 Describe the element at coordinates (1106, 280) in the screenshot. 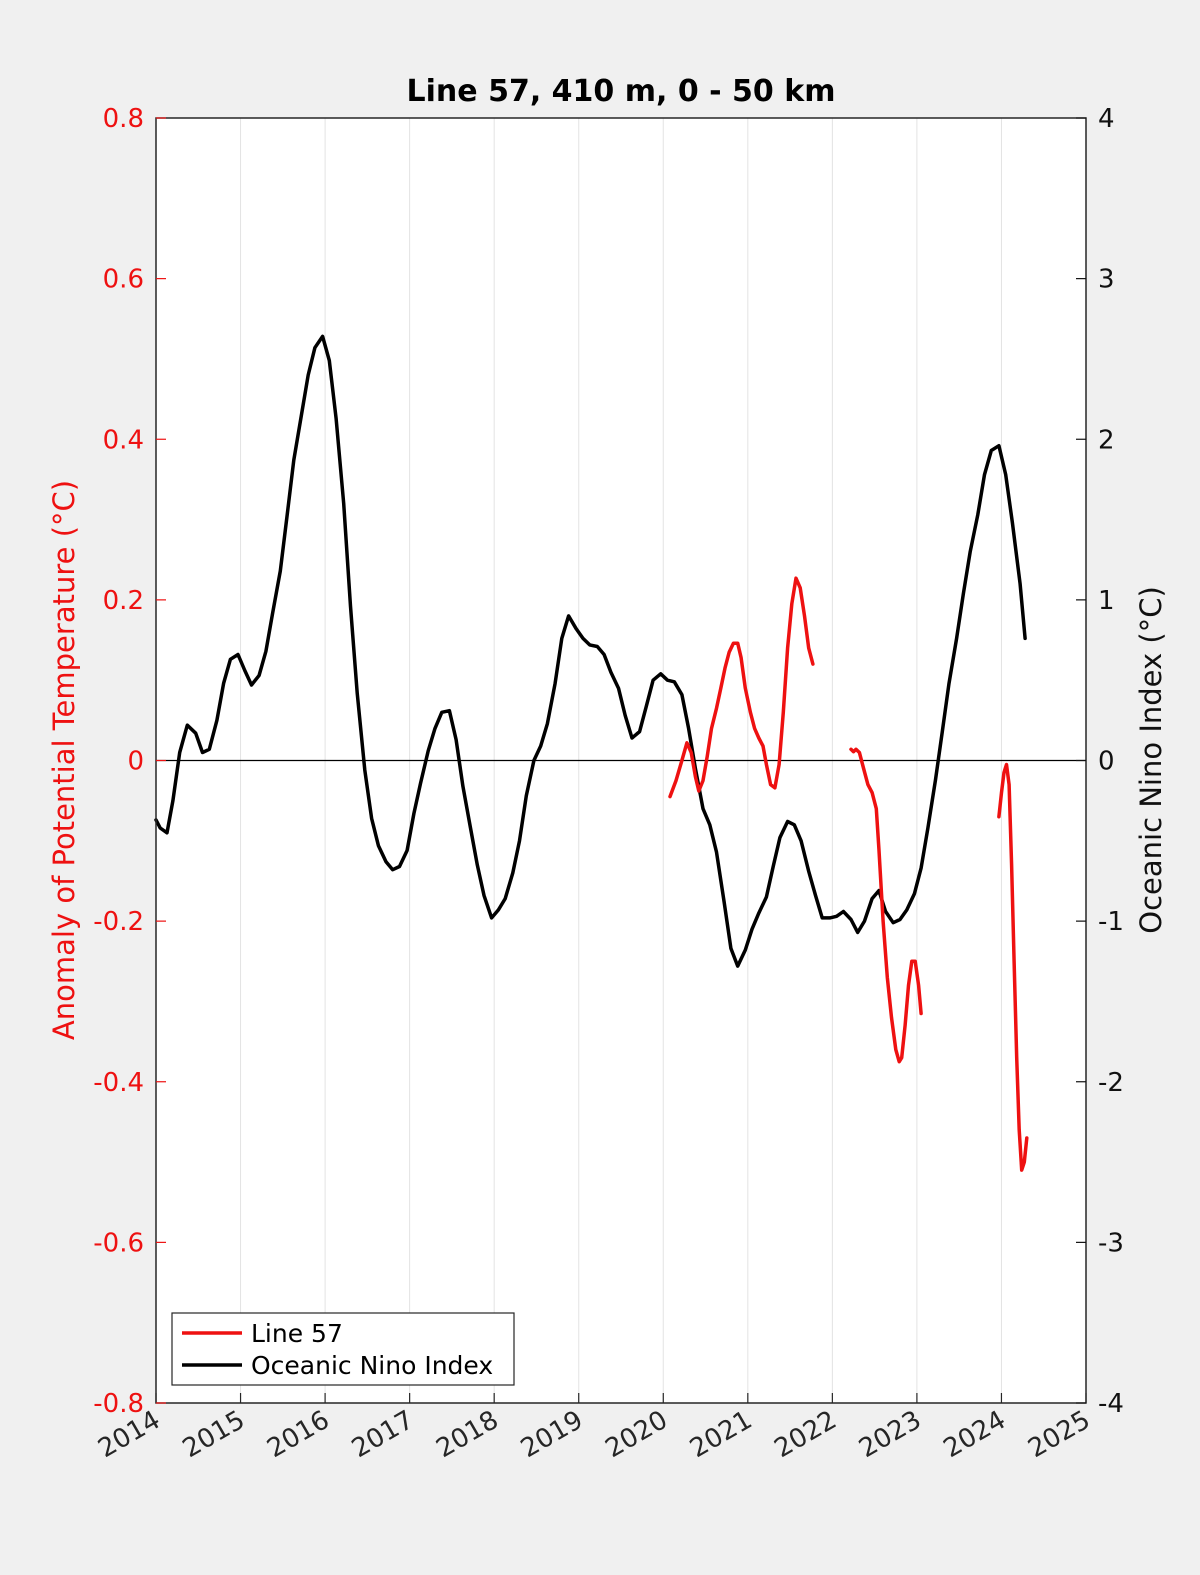

I see `y-tick-right-label: 3` at that location.